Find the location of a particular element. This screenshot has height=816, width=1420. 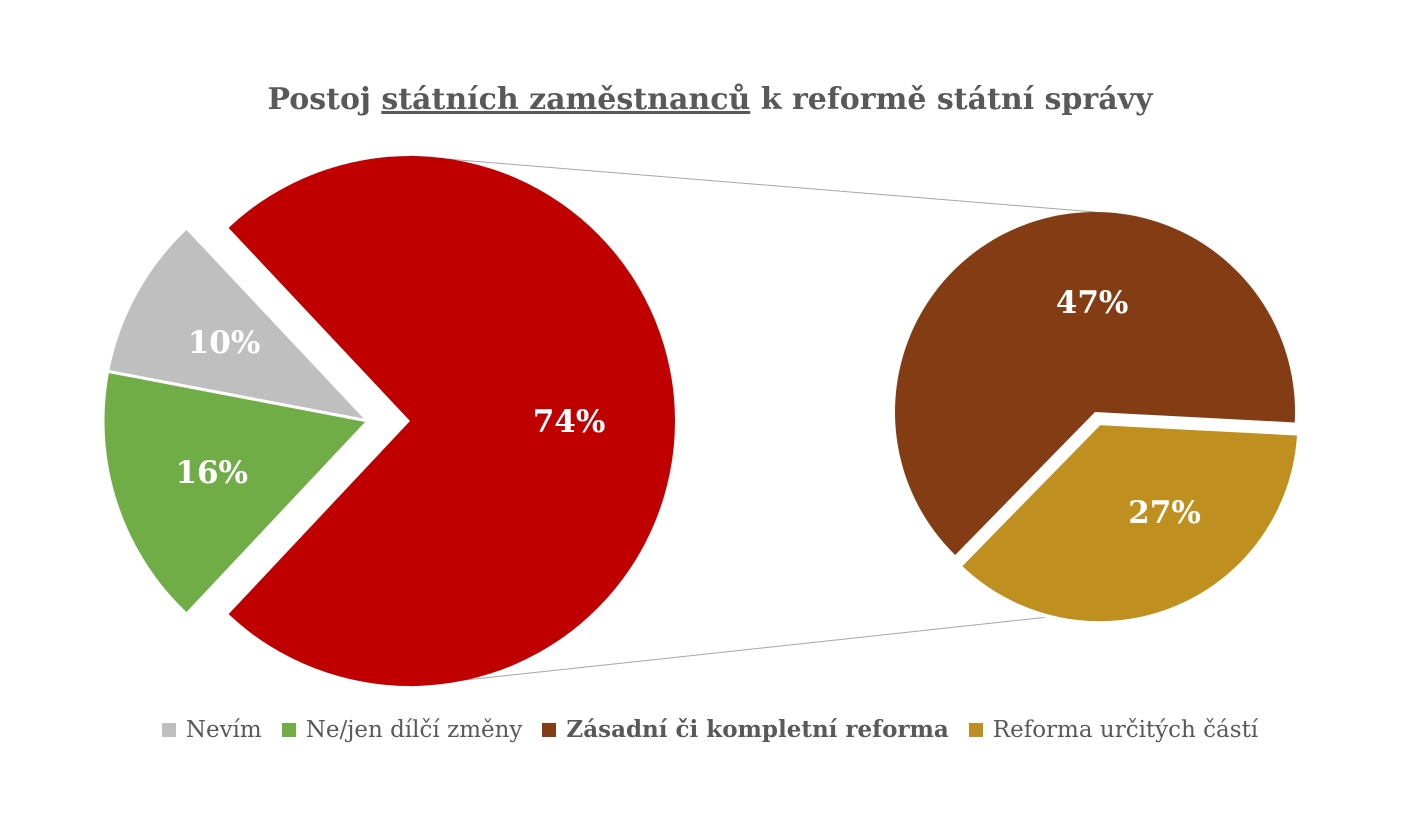

legend-item: Ne/jen dílčí změny is located at coordinates (402, 729).